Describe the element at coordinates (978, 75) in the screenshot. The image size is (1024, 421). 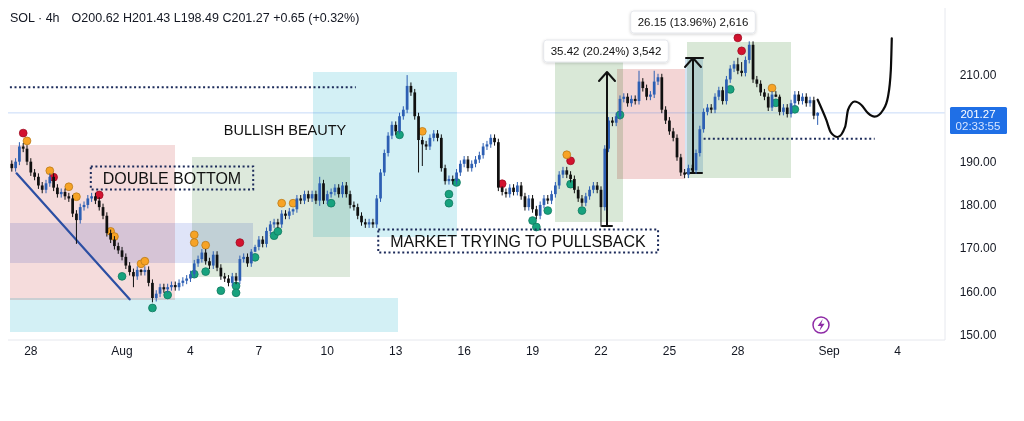
I see `y-tick-label: 210.00` at that location.